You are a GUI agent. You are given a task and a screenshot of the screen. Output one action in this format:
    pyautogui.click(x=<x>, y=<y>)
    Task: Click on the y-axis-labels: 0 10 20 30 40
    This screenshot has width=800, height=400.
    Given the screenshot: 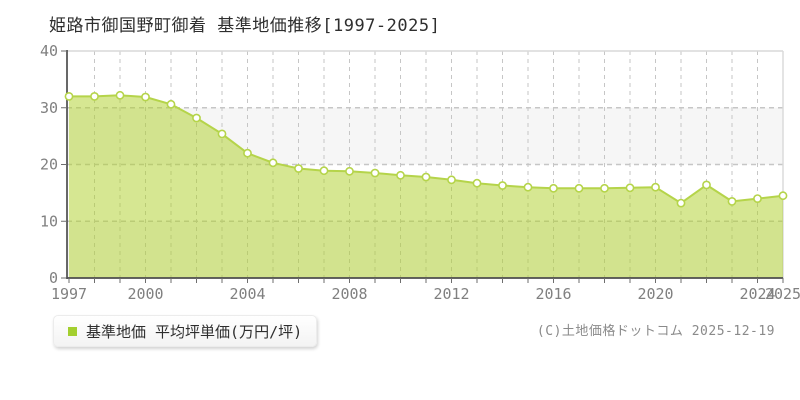 What is the action you would take?
    pyautogui.click(x=49, y=164)
    